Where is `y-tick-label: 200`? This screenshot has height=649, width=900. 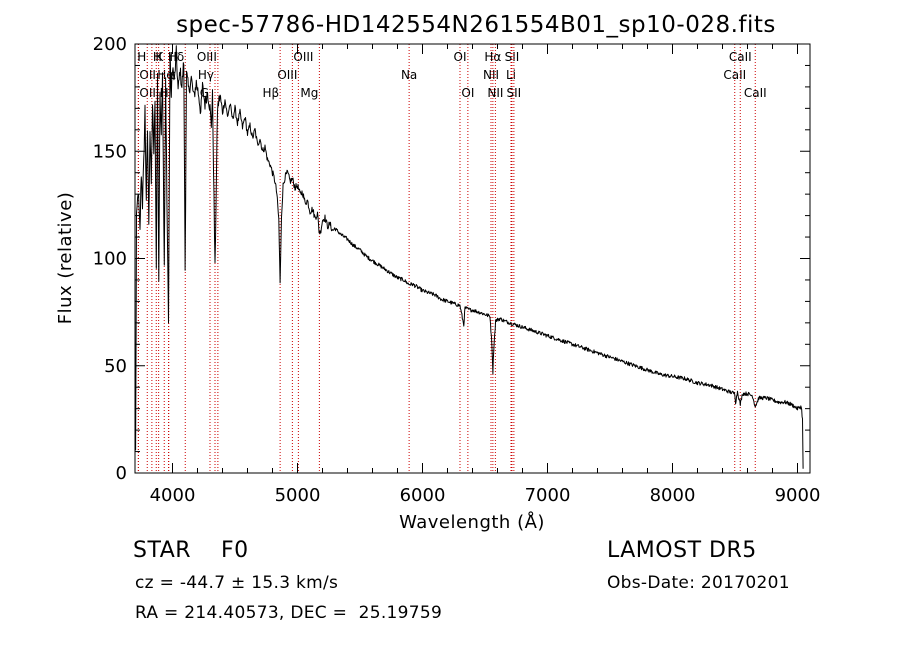
y-tick-label: 200 is located at coordinates (110, 44).